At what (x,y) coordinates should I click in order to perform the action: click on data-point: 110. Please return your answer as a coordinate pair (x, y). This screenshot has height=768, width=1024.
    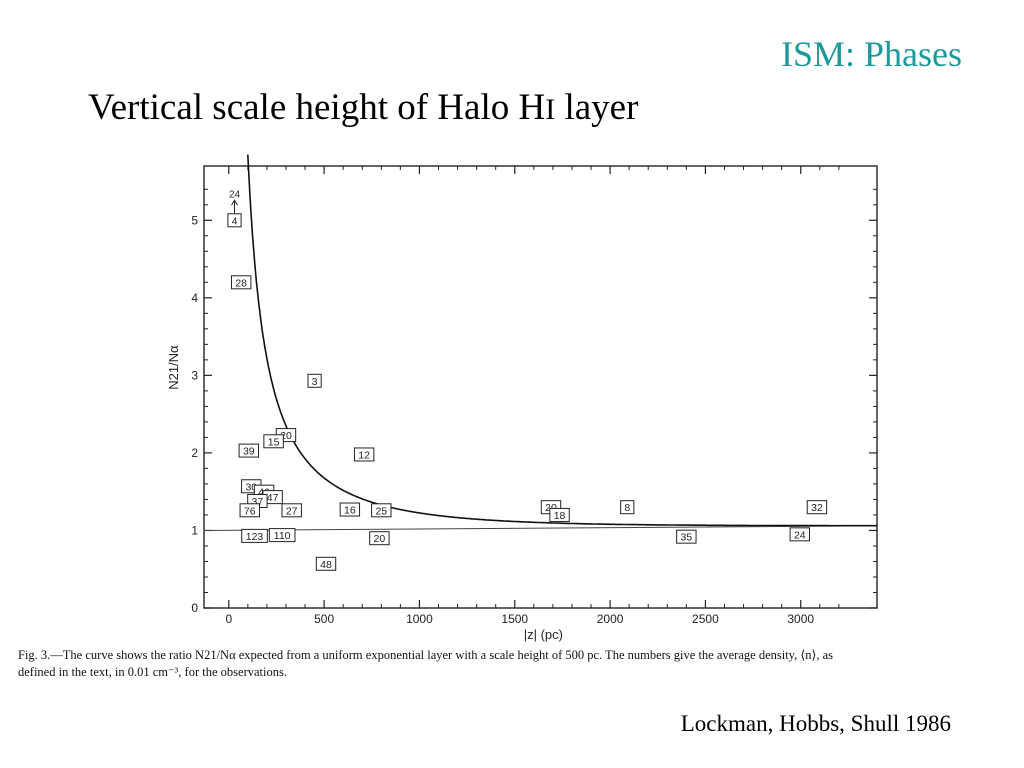
    Looking at the image, I should click on (282, 535).